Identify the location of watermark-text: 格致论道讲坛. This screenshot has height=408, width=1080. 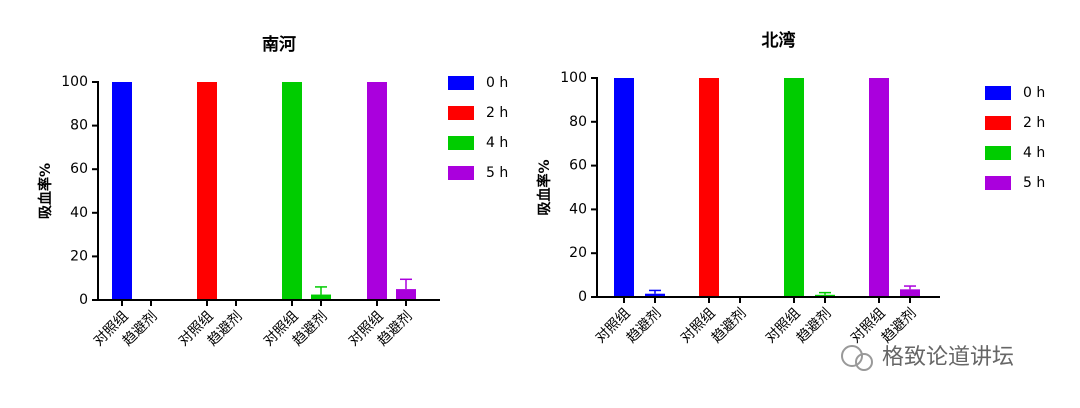
(948, 357).